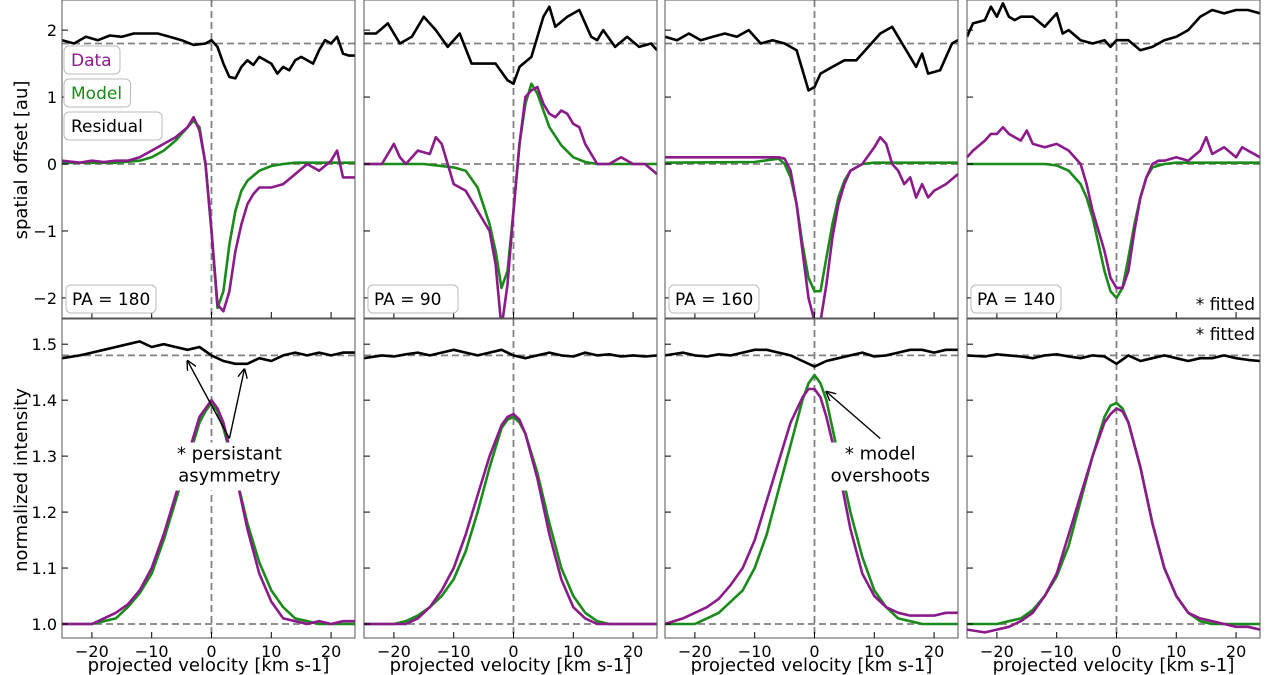 Image resolution: width=1268 pixels, height=675 pixels. I want to click on y-tick-label: 1.1, so click(44, 568).